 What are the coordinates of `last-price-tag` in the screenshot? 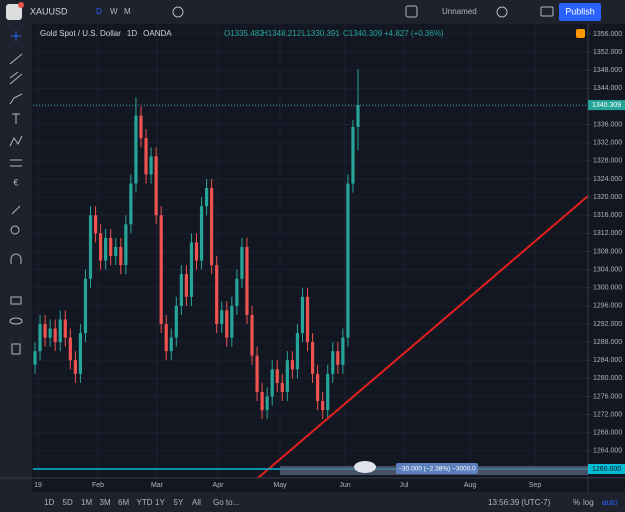 It's located at (606, 105).